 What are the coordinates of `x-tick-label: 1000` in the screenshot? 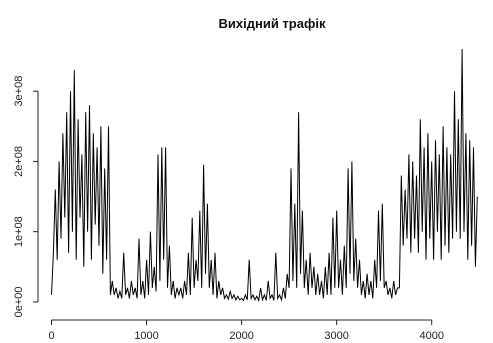 It's located at (146, 336).